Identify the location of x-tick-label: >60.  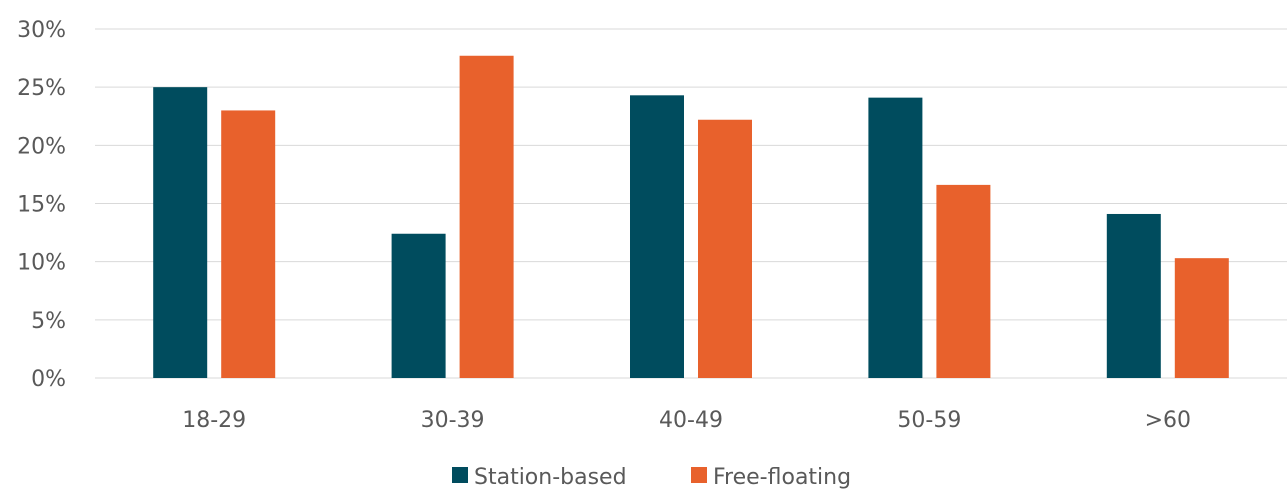
(1168, 420).